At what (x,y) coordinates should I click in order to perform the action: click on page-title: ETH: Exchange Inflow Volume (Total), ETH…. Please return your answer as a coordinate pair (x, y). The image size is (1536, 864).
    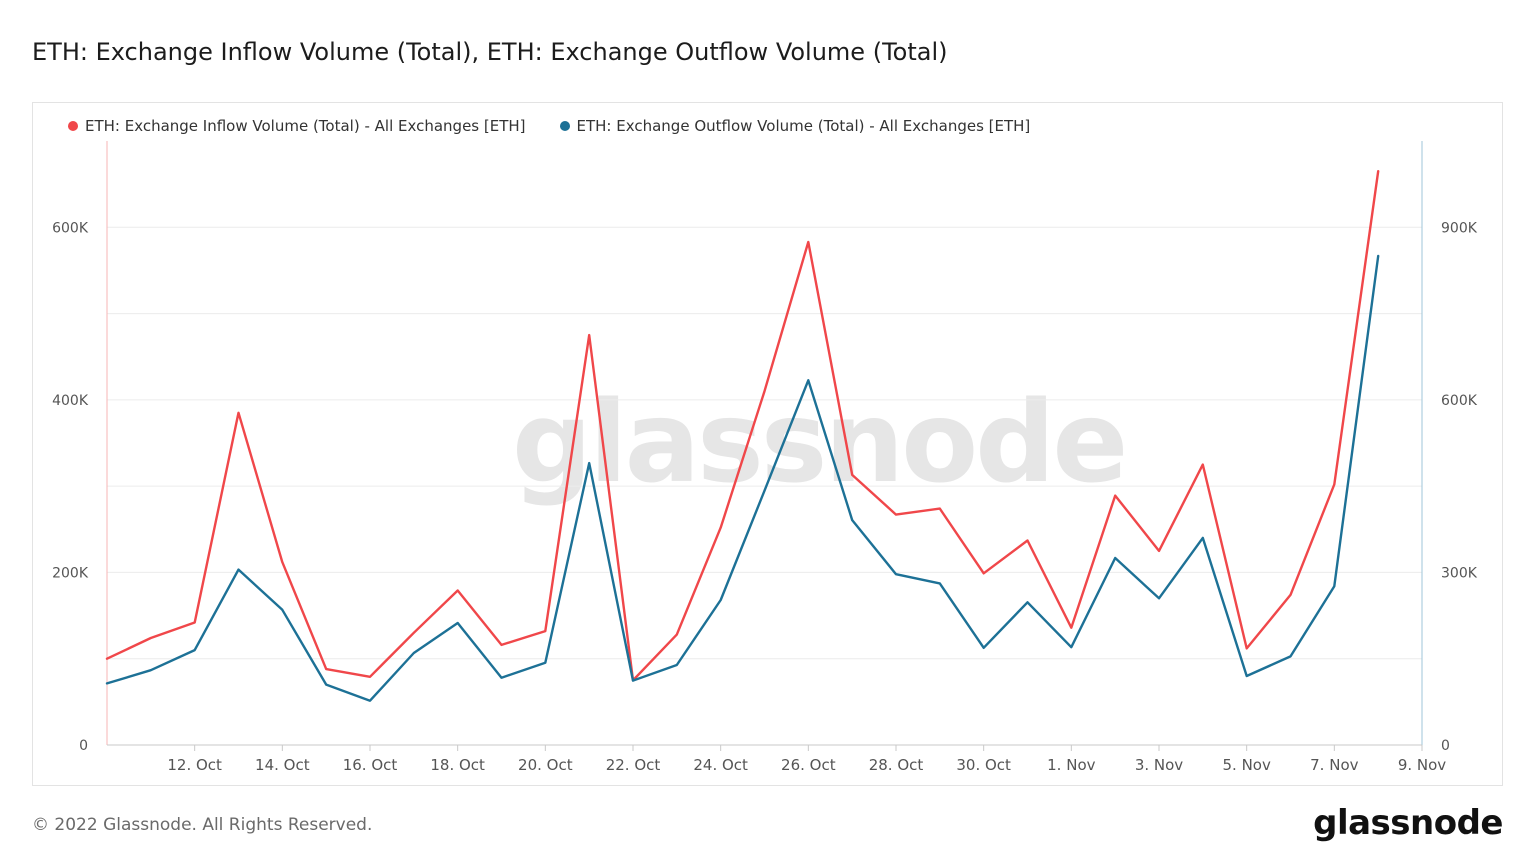
    Looking at the image, I should click on (490, 52).